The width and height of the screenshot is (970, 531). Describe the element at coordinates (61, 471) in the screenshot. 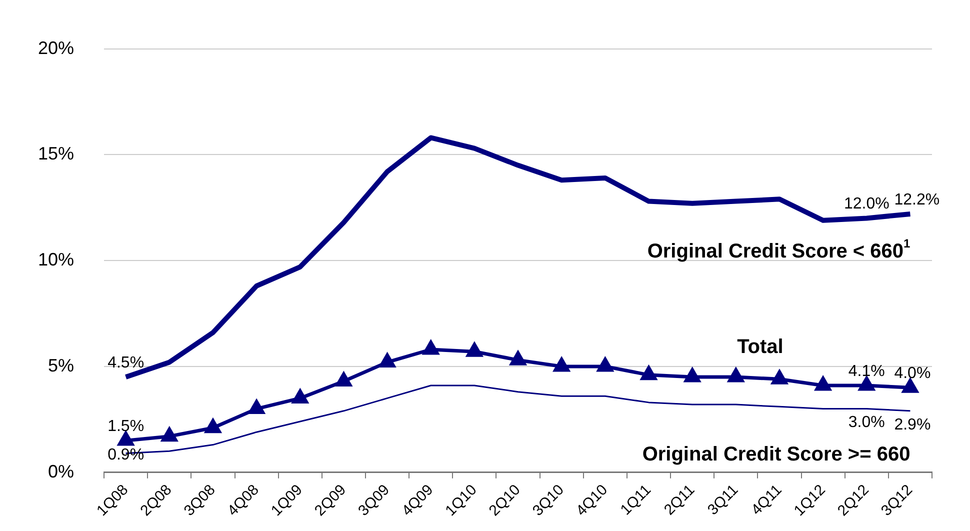

I see `y-tick-label: 0%` at that location.